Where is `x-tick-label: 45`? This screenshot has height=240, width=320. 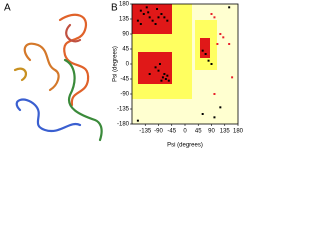 x-tick-label: 45 is located at coordinates (198, 132).